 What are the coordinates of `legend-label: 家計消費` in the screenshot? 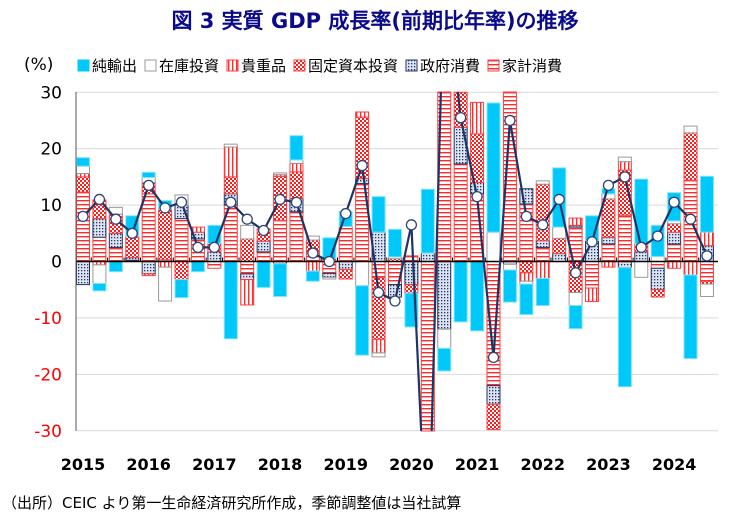 It's located at (532, 66).